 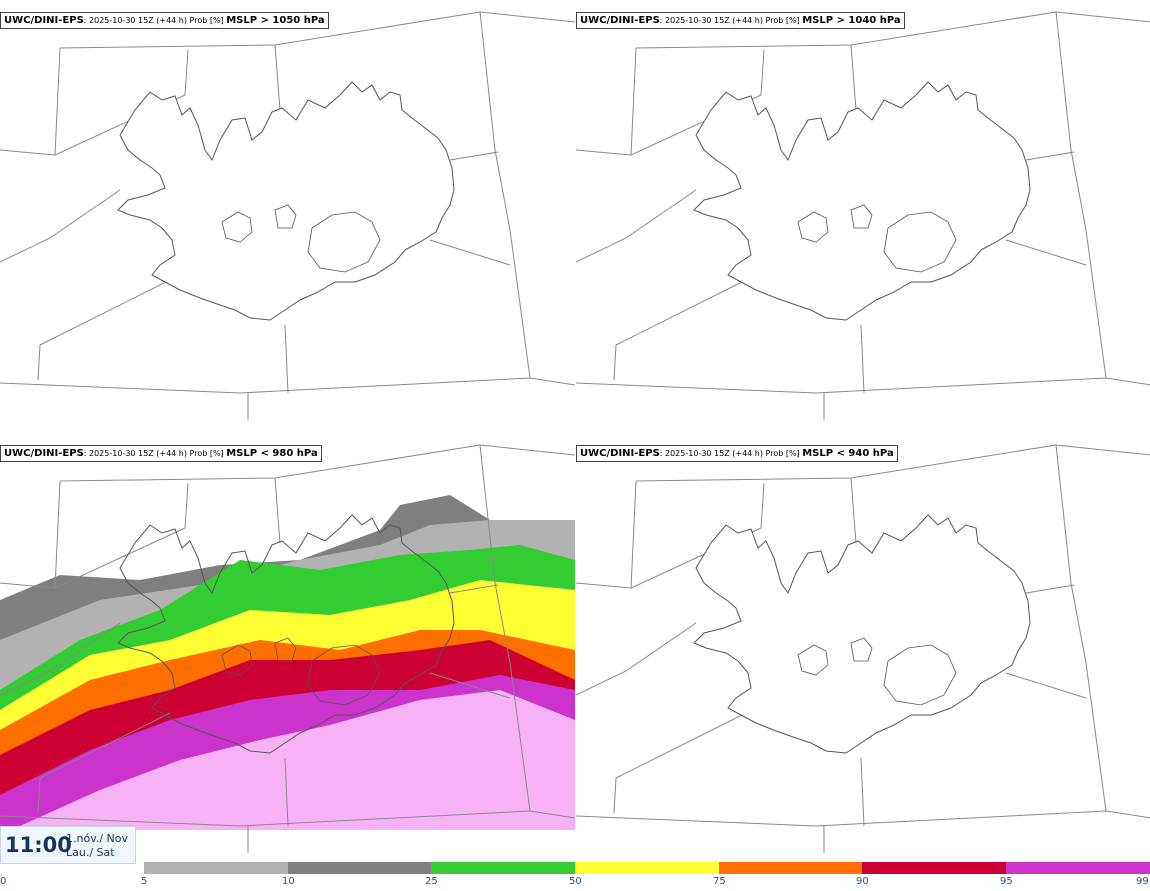 What do you see at coordinates (3, 881) in the screenshot?
I see `legend-tick: 0` at bounding box center [3, 881].